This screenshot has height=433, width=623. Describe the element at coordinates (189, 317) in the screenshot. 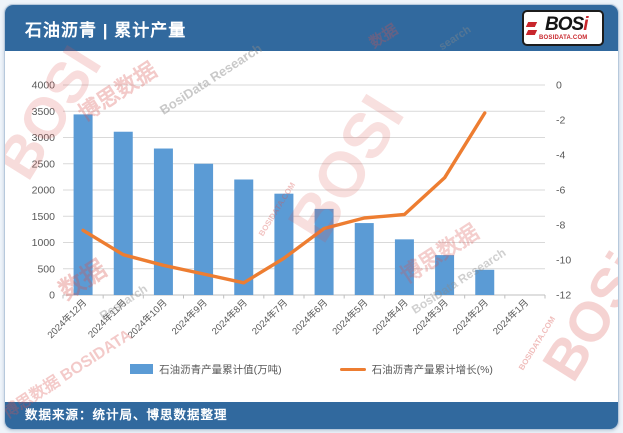

I see `x-axis-label: 2024年9月` at that location.